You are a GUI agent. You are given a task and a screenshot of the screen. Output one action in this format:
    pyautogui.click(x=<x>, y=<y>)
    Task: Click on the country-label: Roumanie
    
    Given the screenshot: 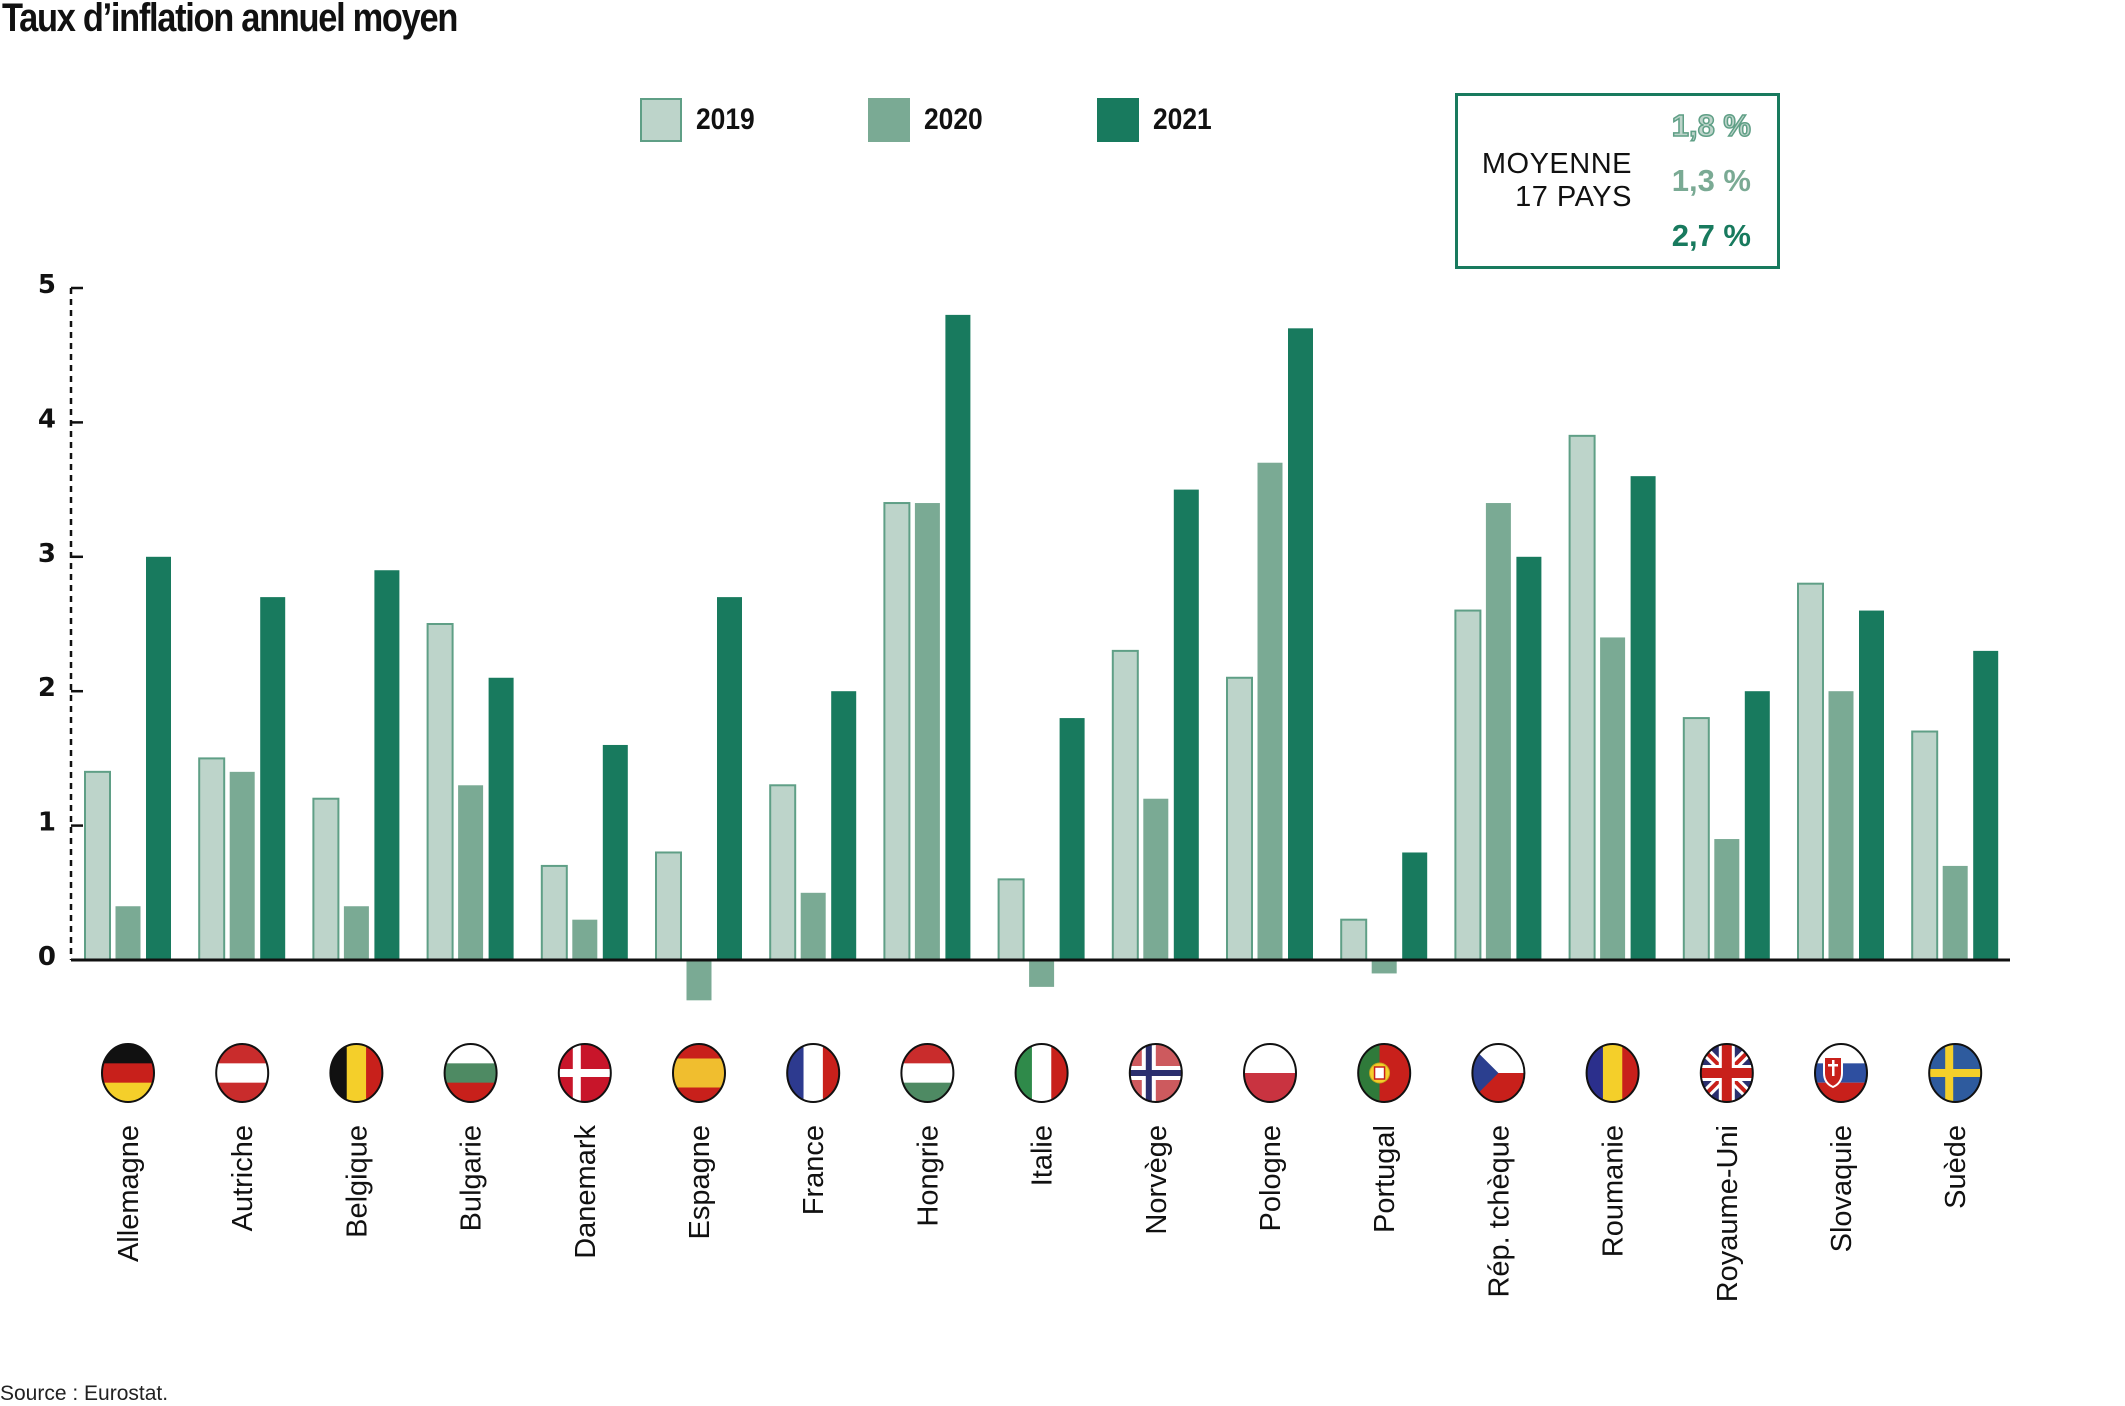 What is the action you would take?
    pyautogui.click(x=1614, y=1191)
    